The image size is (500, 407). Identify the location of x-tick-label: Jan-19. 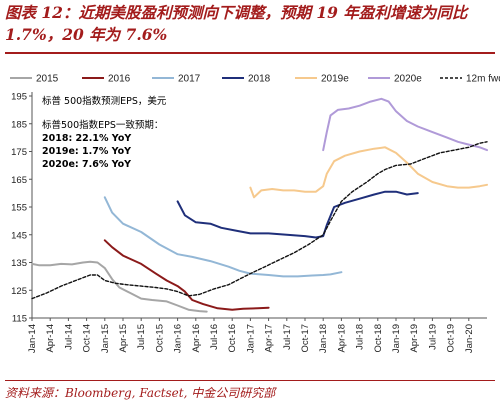
(396, 338).